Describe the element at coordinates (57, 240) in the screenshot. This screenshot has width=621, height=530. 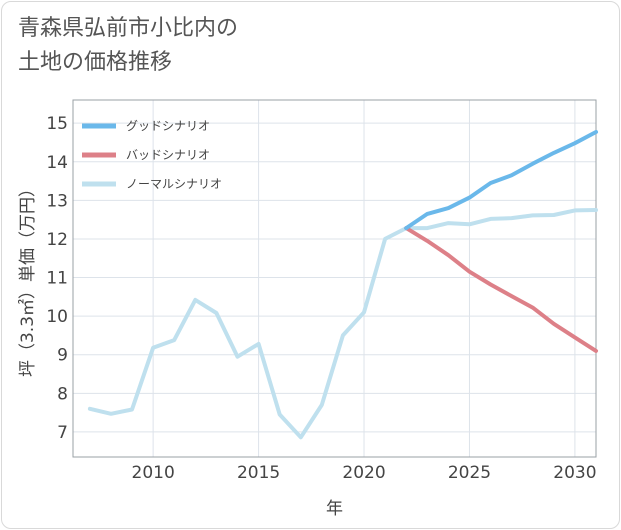
I see `y-tick-label: 12` at that location.